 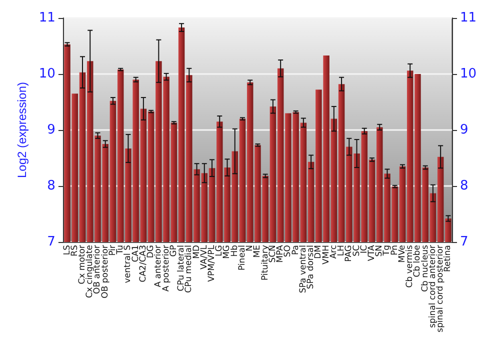 I want to click on y-tick-label: 11, so click(x=47, y=18).